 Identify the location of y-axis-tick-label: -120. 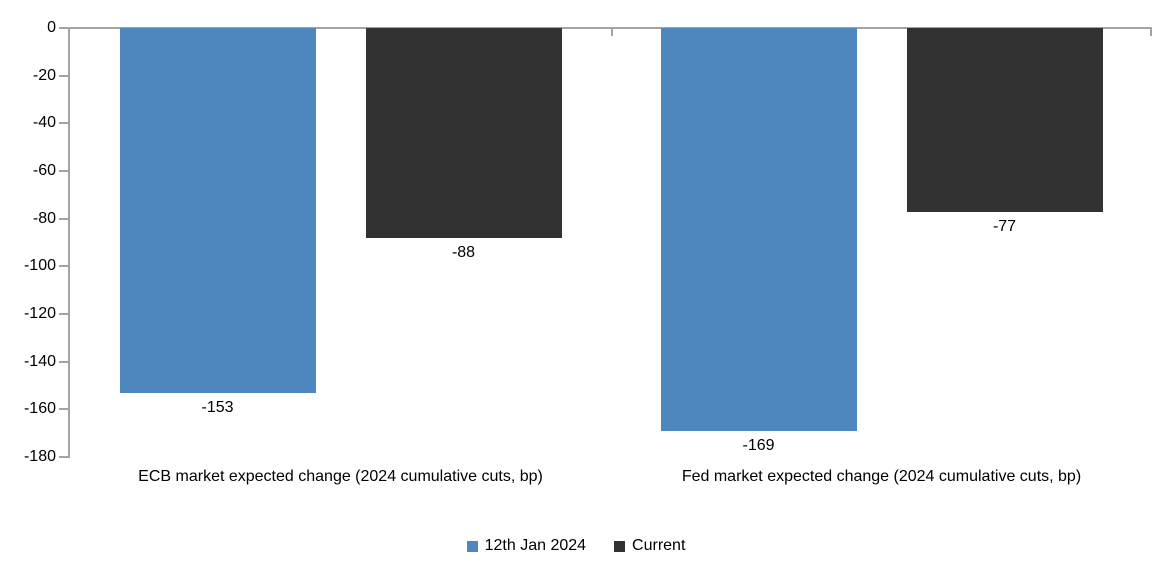
(39, 313).